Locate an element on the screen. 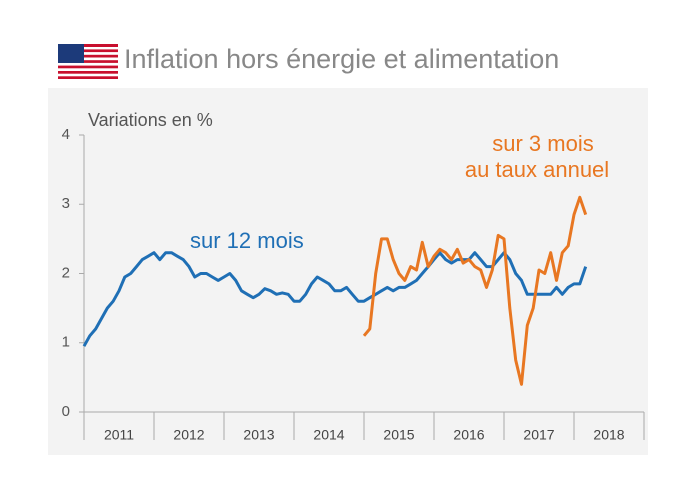 The image size is (695, 483). x-tick-label: 2012 is located at coordinates (188, 435).